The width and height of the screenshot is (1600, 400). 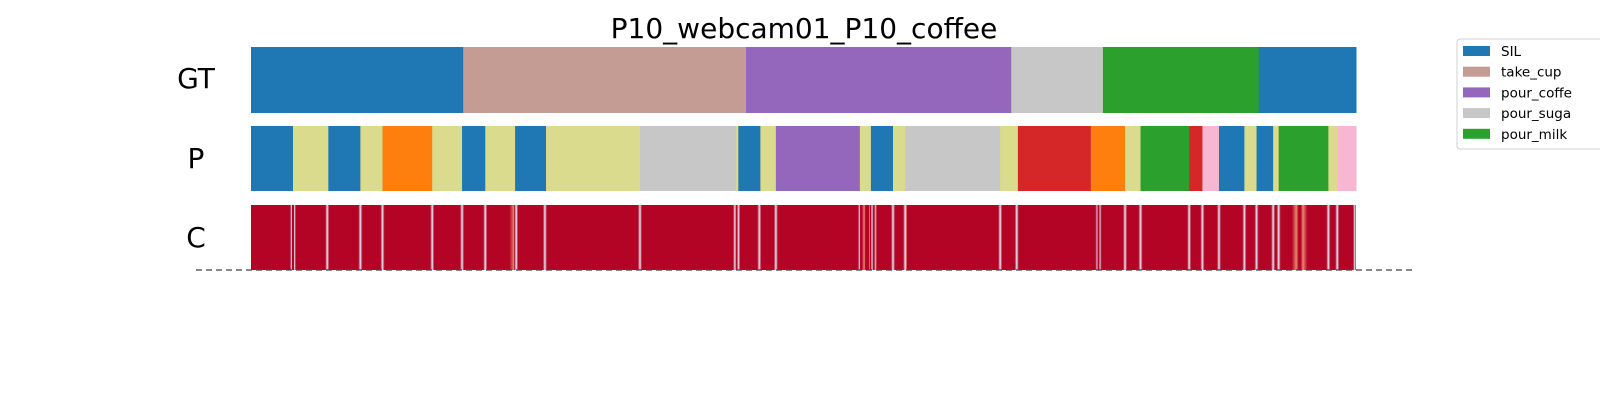 What do you see at coordinates (1181, 80) in the screenshot?
I see `gt-segment-pour-milk` at bounding box center [1181, 80].